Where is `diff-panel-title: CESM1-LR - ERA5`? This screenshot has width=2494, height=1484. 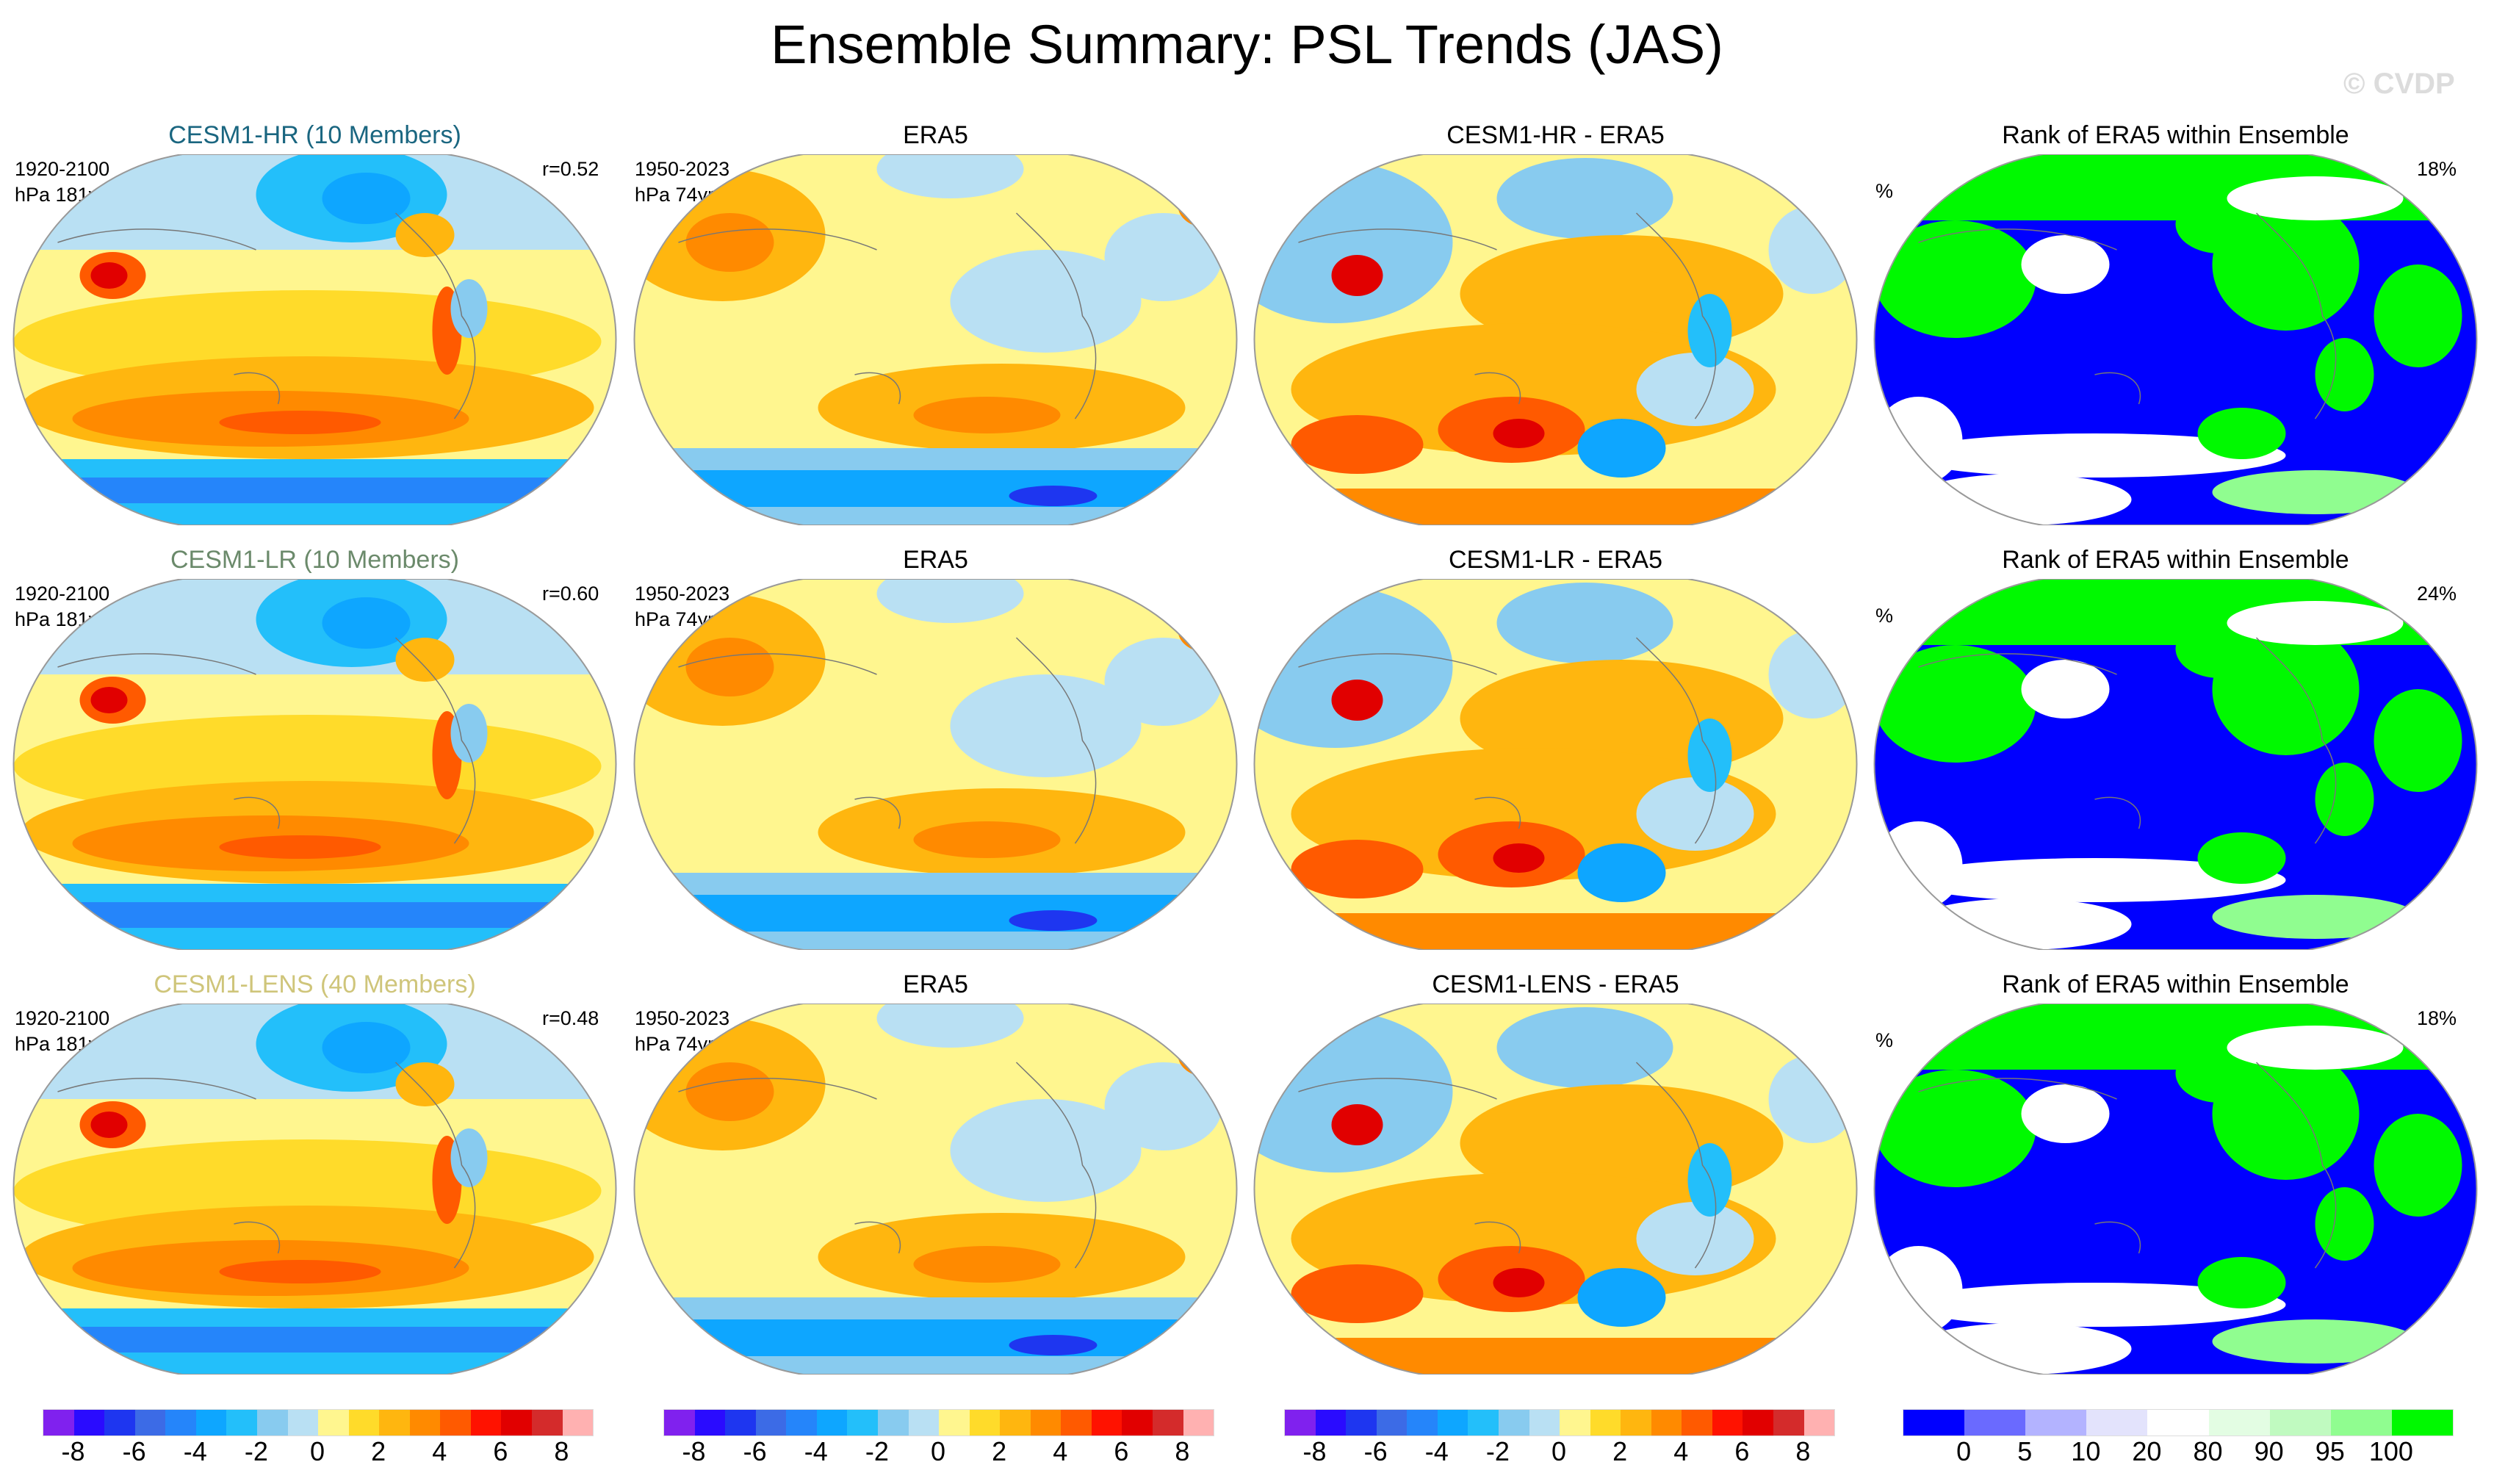 diff-panel-title: CESM1-LR - ERA5 is located at coordinates (1555, 560).